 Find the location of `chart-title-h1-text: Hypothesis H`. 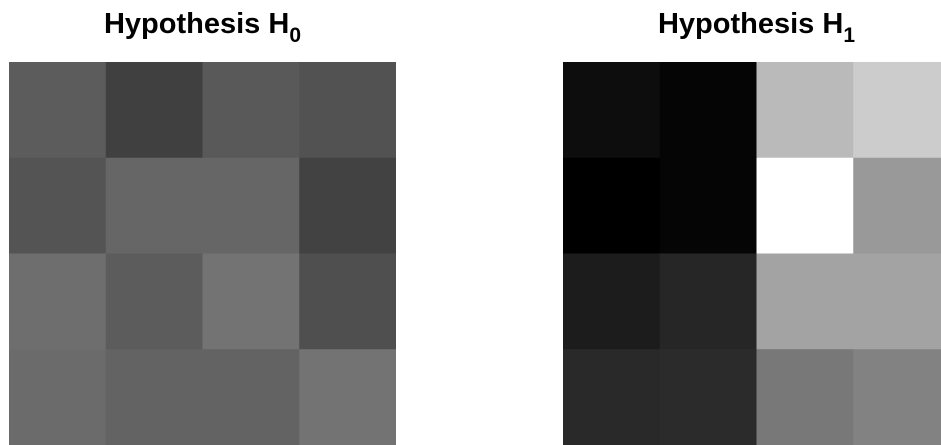

chart-title-h1-text: Hypothesis H is located at coordinates (750, 24).